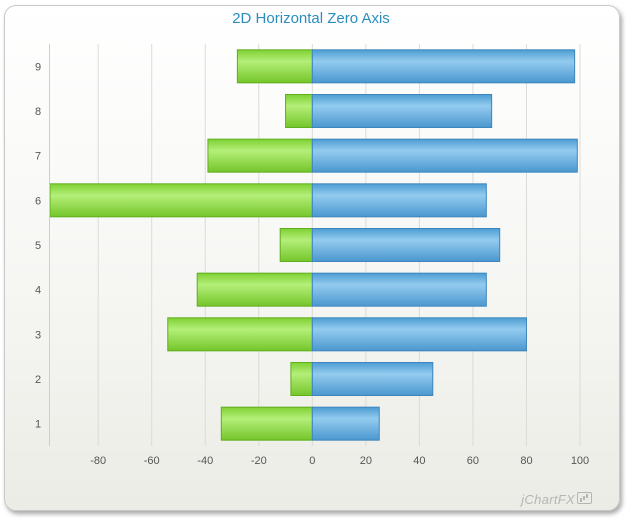 The width and height of the screenshot is (630, 525). I want to click on y-tick-label: 1, so click(38, 425).